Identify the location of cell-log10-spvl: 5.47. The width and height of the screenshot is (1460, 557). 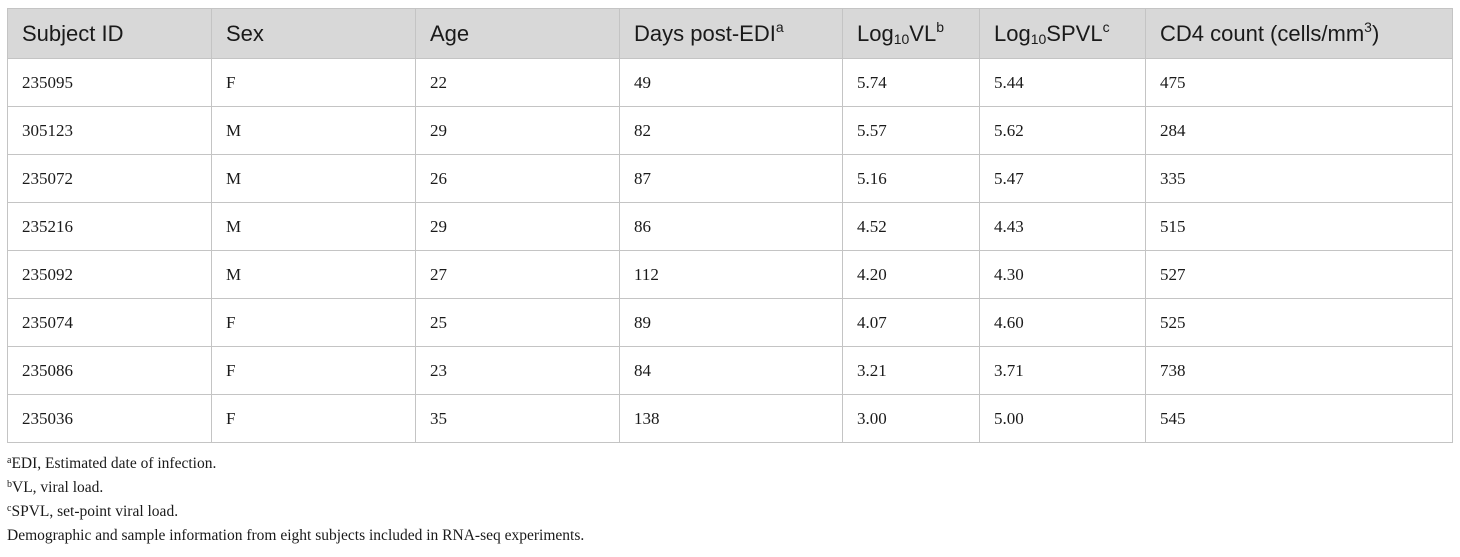
(1062, 178).